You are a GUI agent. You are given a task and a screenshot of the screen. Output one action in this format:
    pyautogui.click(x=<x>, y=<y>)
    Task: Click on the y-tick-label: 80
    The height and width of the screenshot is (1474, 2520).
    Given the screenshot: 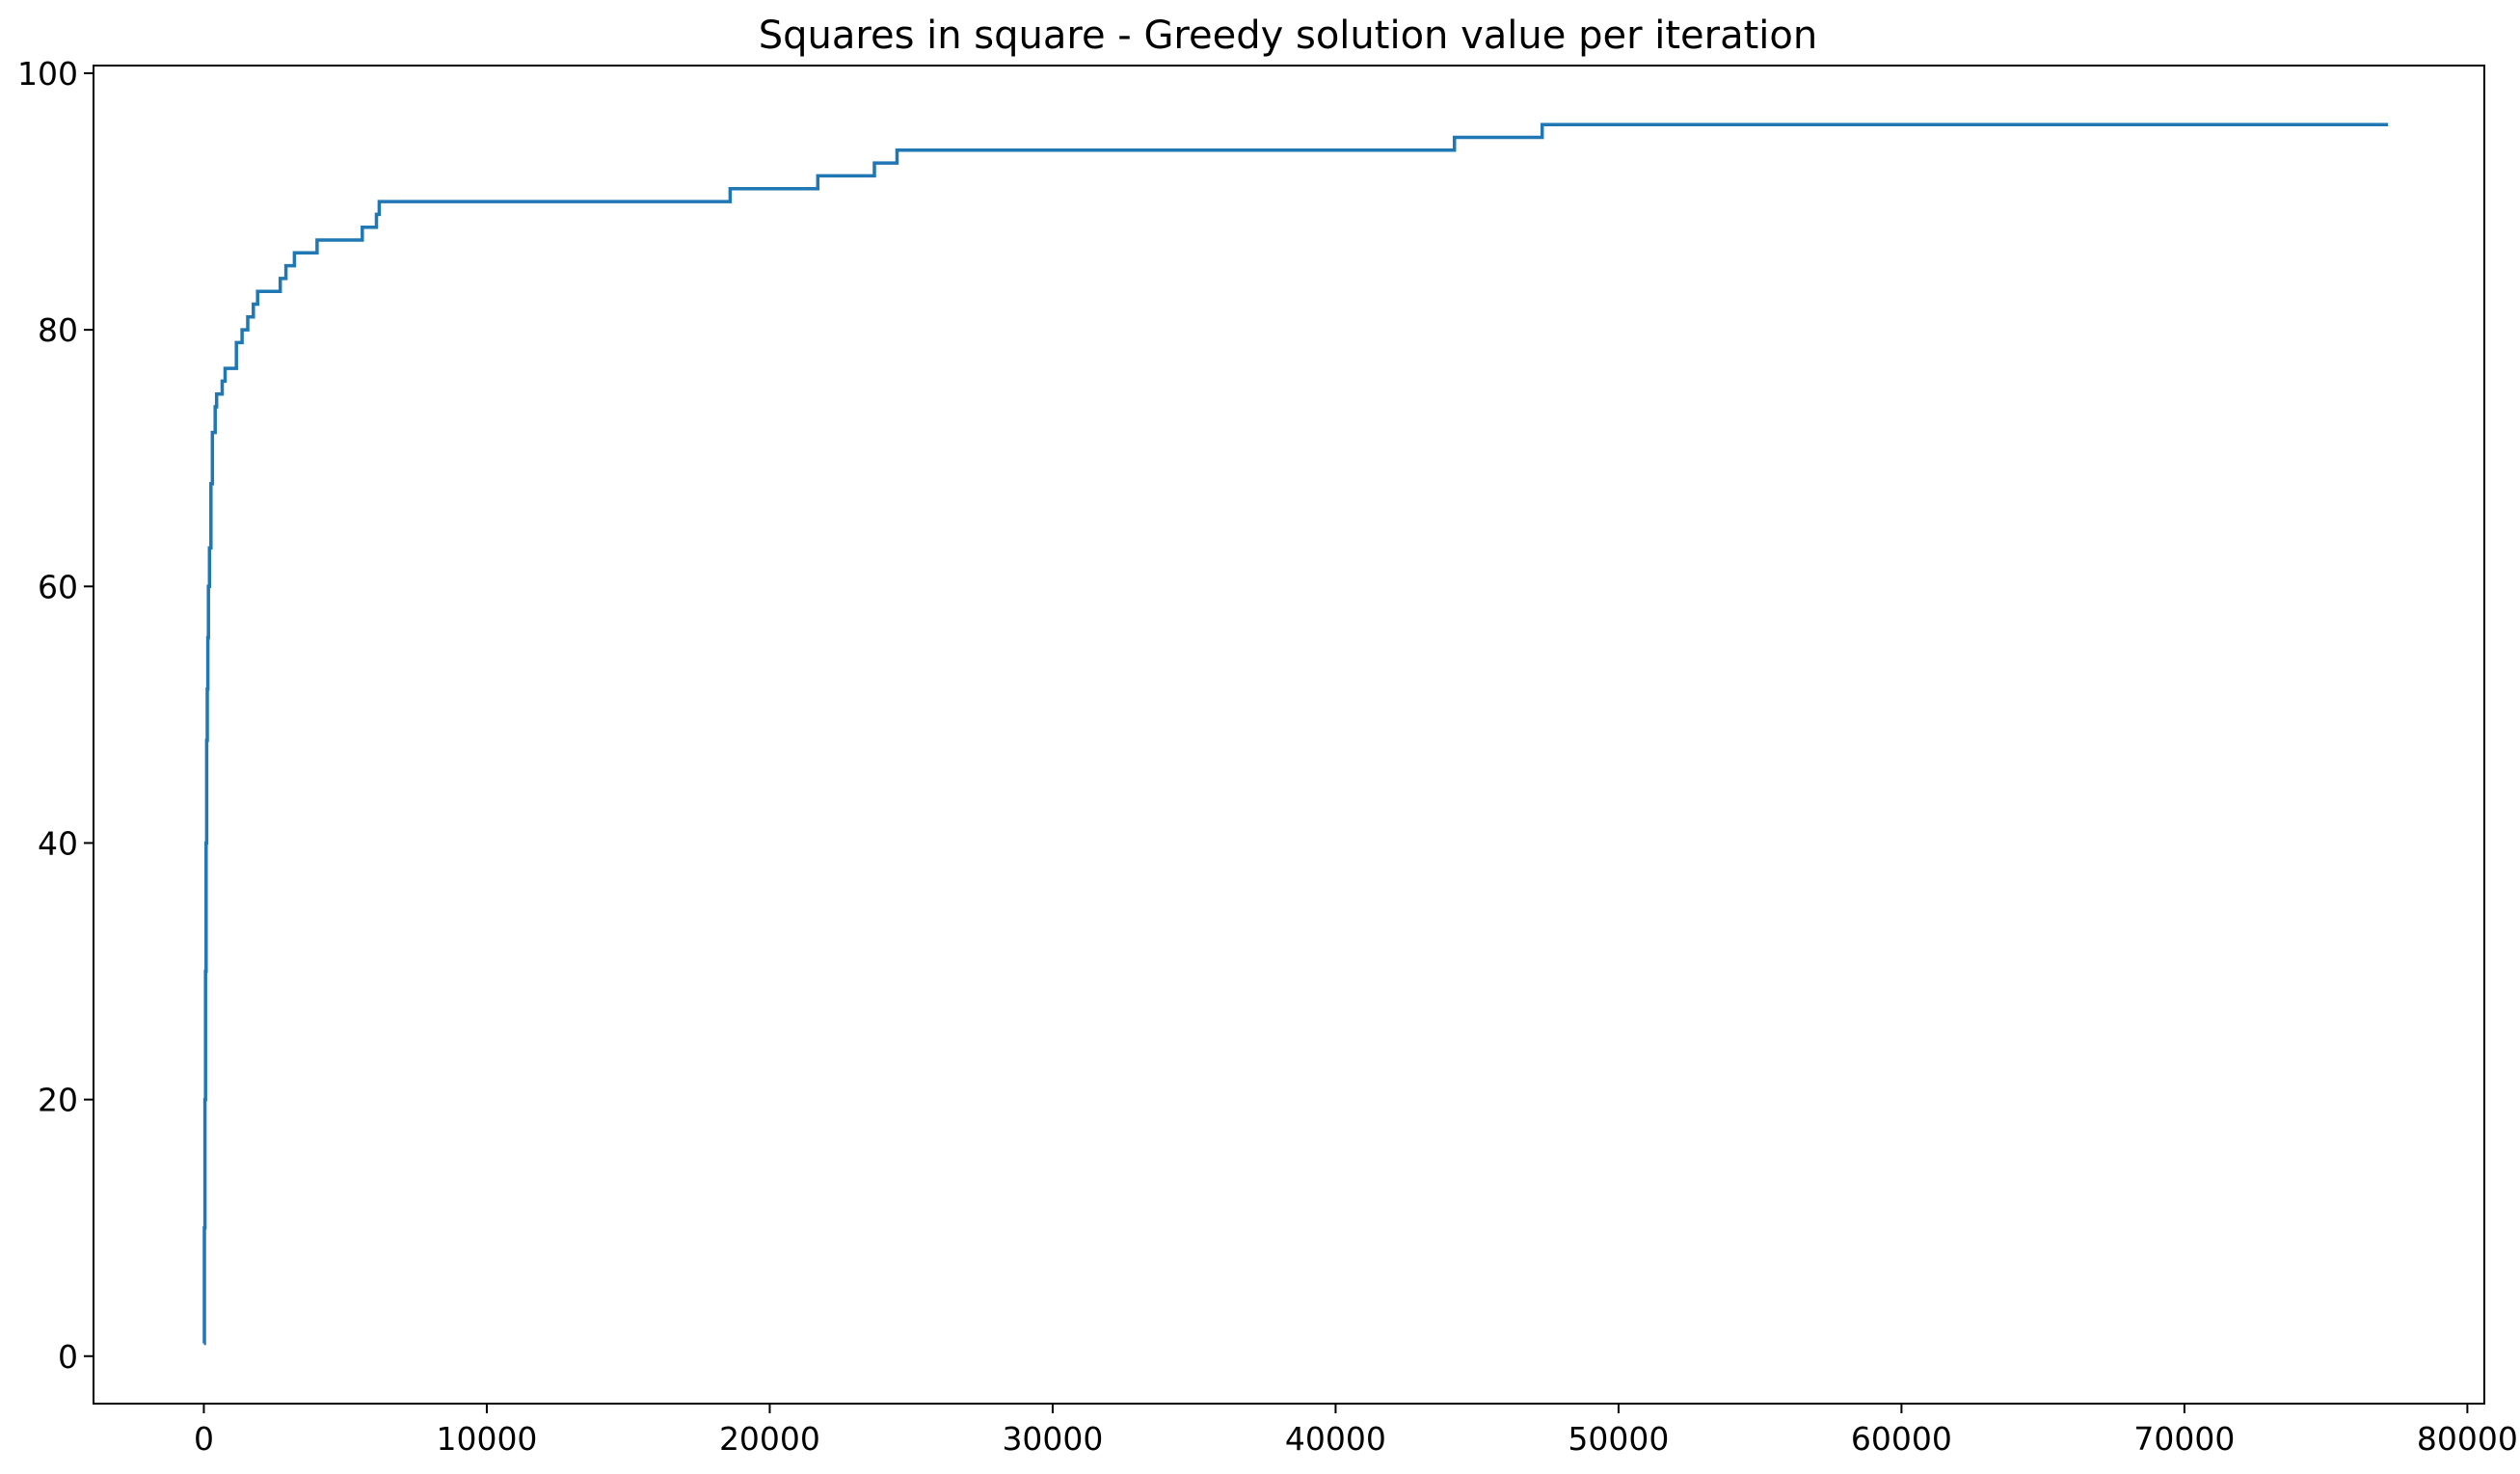 What is the action you would take?
    pyautogui.click(x=58, y=330)
    